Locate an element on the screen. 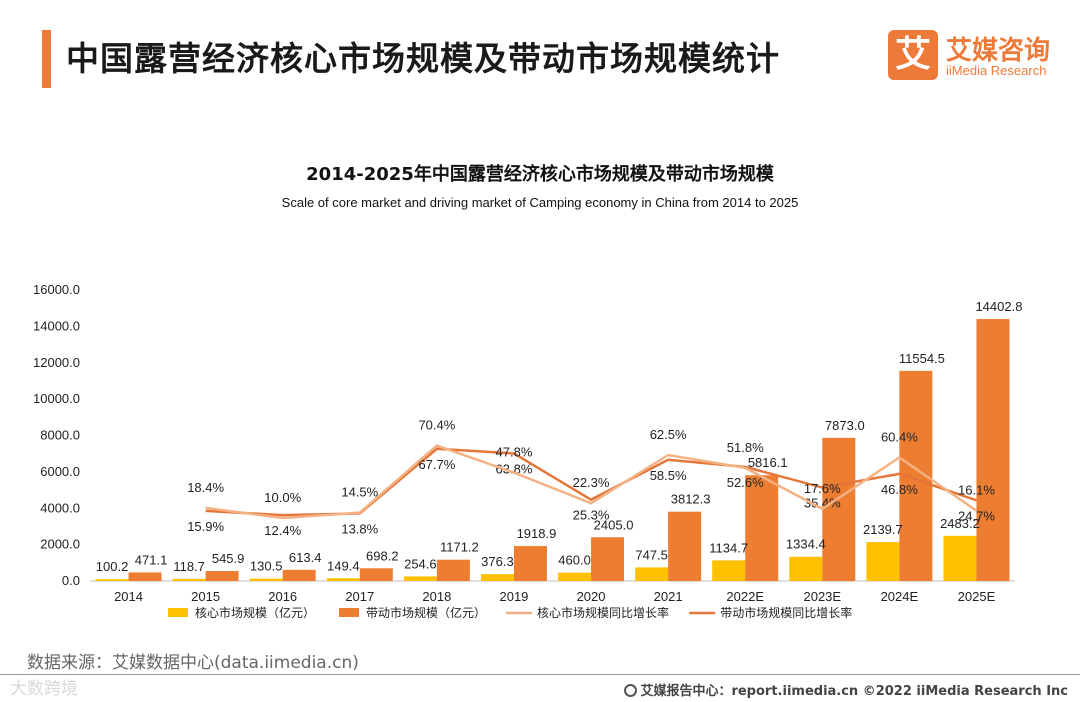  driving-growth-line-label: 63.8% is located at coordinates (514, 468).